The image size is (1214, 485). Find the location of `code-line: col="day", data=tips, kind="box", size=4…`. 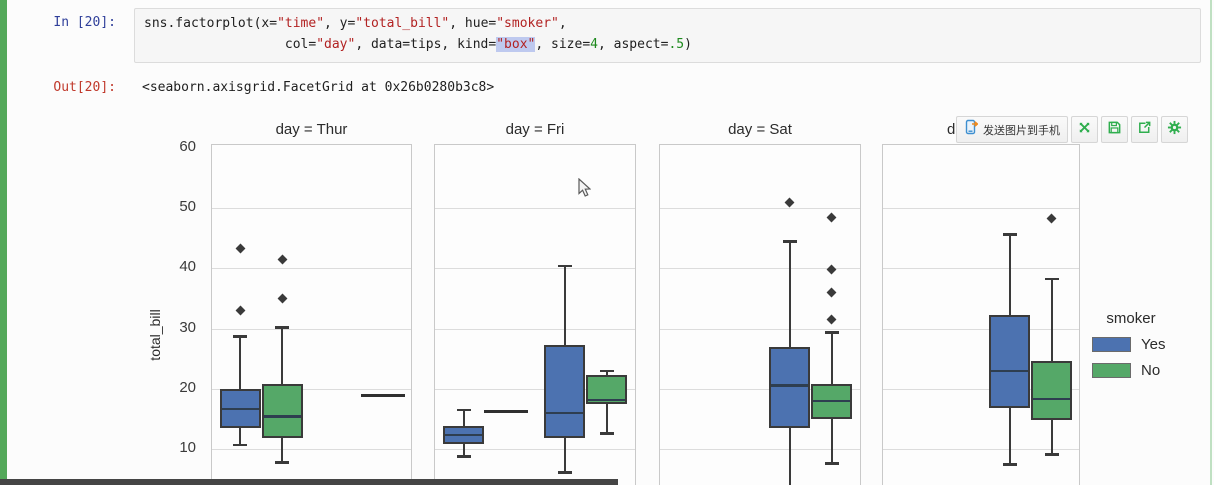

code-line: col="day", data=tips, kind="box", size=4… is located at coordinates (418, 44).